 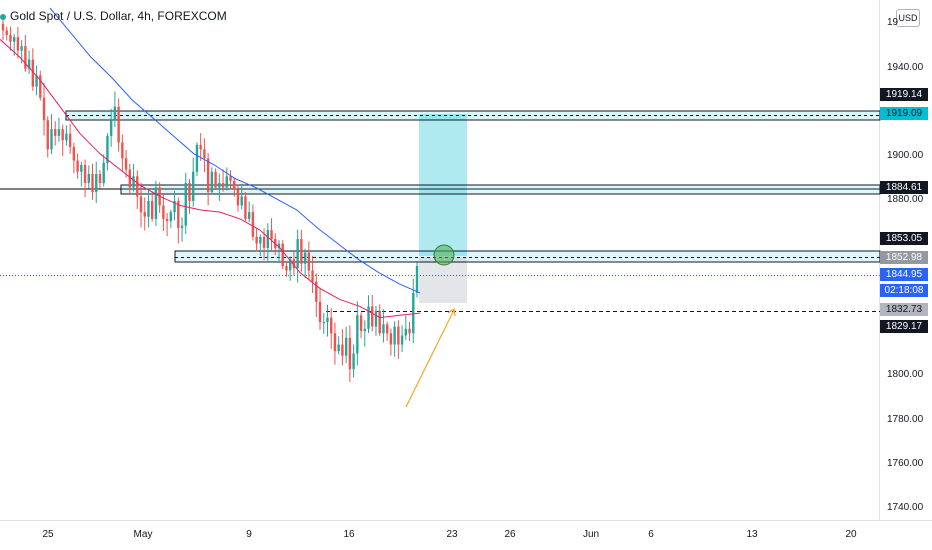 What do you see at coordinates (905, 374) in the screenshot?
I see `price-tick: 1800.00` at bounding box center [905, 374].